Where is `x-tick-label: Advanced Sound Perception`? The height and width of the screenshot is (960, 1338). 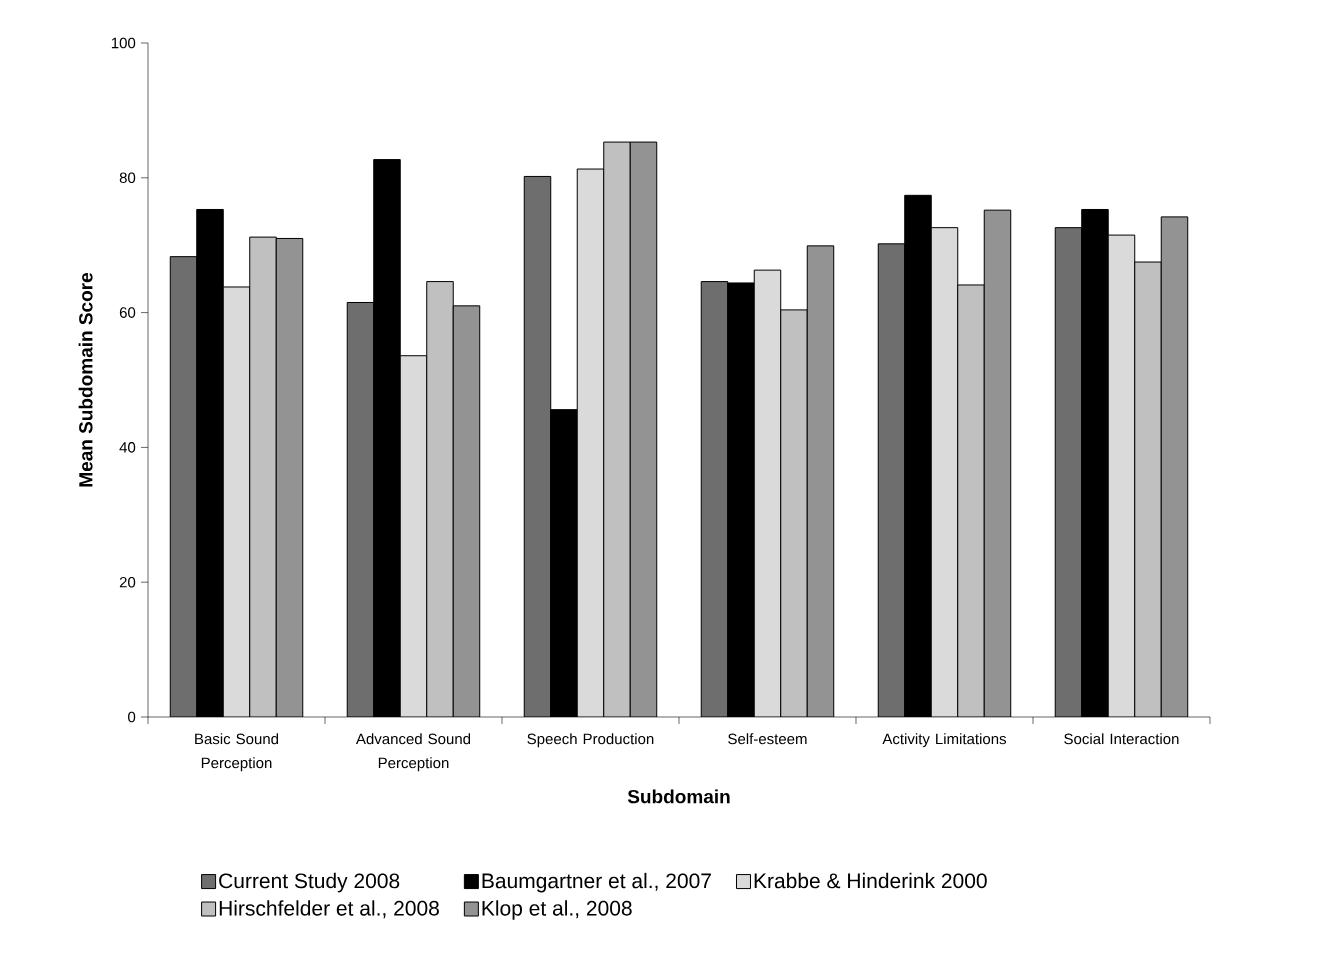 x-tick-label: Advanced Sound Perception is located at coordinates (413, 752).